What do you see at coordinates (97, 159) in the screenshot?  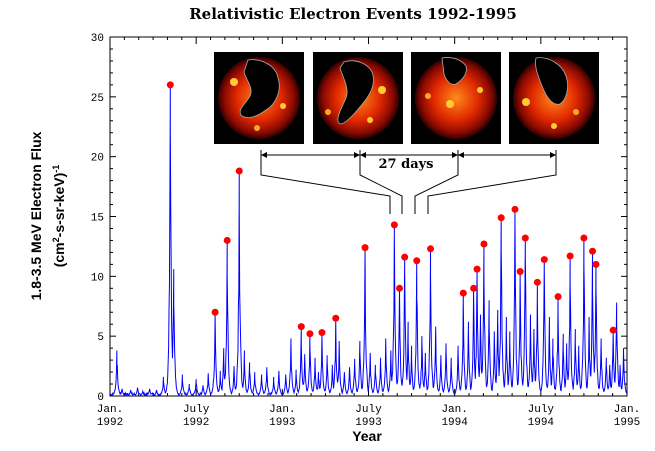 I see `y-tick-label: 20` at bounding box center [97, 159].